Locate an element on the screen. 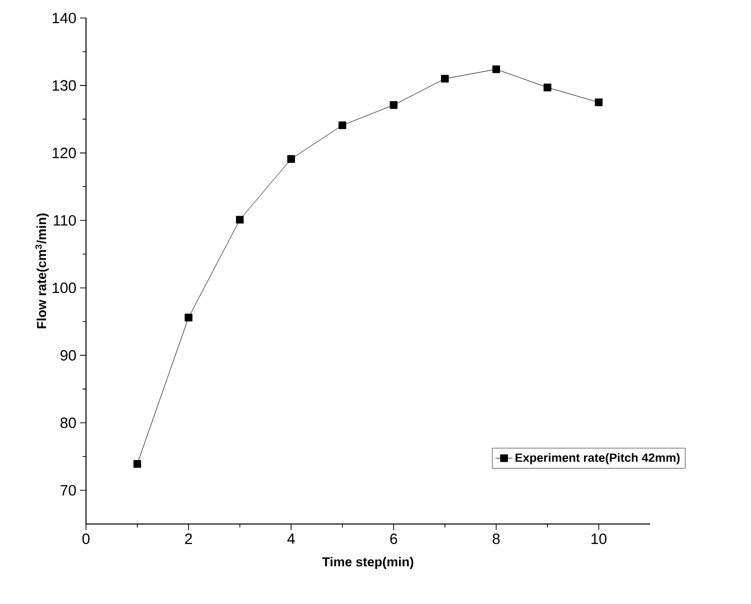 This screenshot has height=604, width=751. y-tick-label: 80 is located at coordinates (68, 422).